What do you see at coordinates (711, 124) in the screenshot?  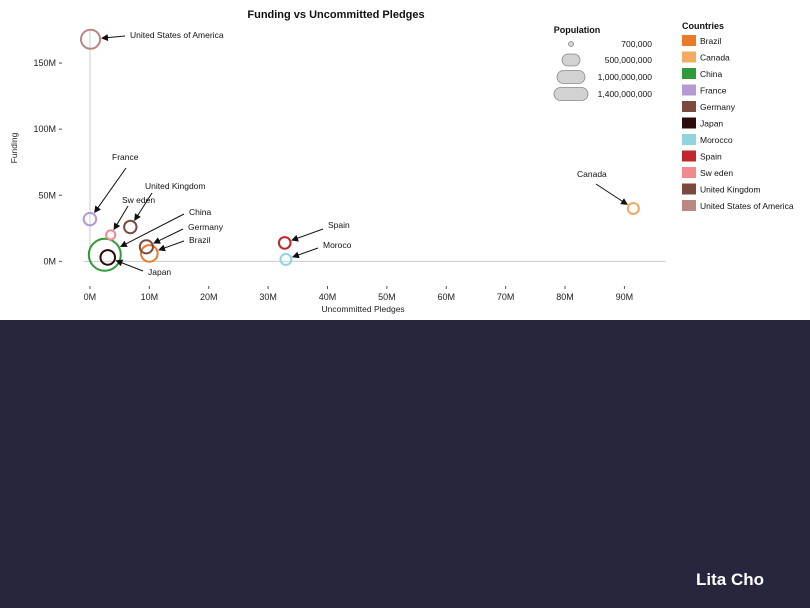 I see `legend-item-label: Japan` at bounding box center [711, 124].